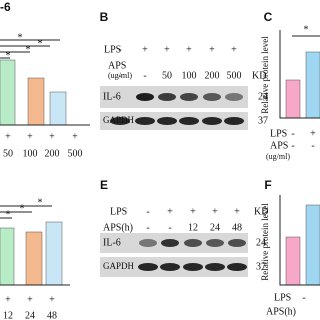 Image resolution: width=320 pixels, height=320 pixels. What do you see at coordinates (112, 96) in the screenshot?
I see `label: IL-6` at bounding box center [112, 96].